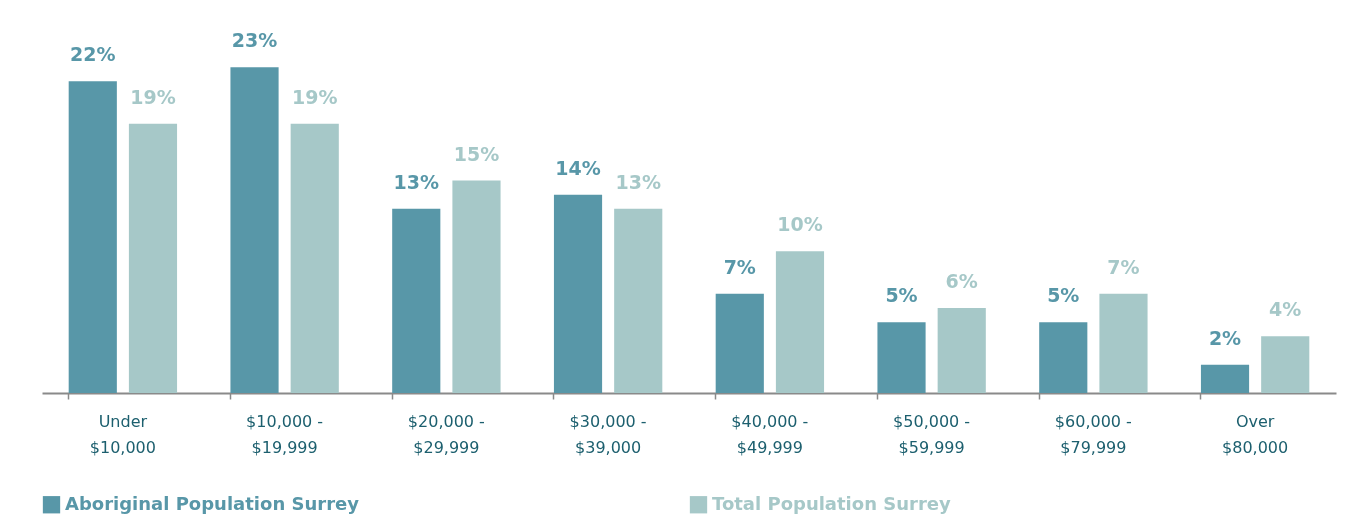 The width and height of the screenshot is (1372, 529). I want to click on x-tick-label: Under $10,000, so click(122, 434).